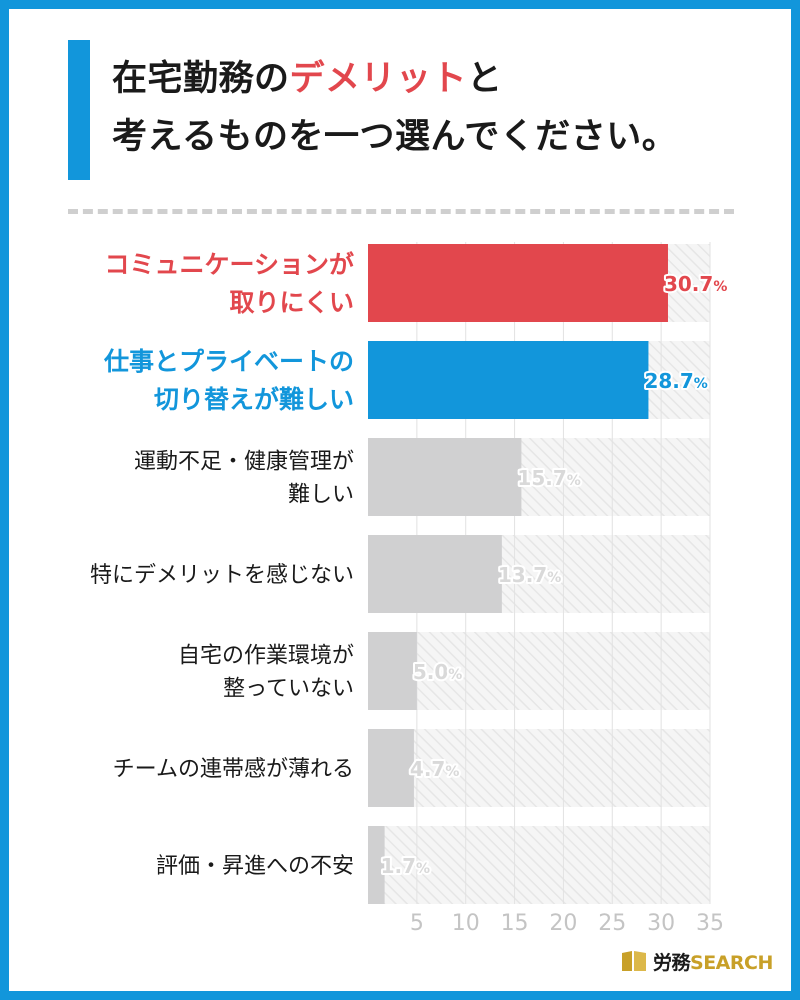 Image resolution: width=800 pixels, height=1000 pixels. Describe the element at coordinates (79, 110) in the screenshot. I see `title-accent-bar` at that location.